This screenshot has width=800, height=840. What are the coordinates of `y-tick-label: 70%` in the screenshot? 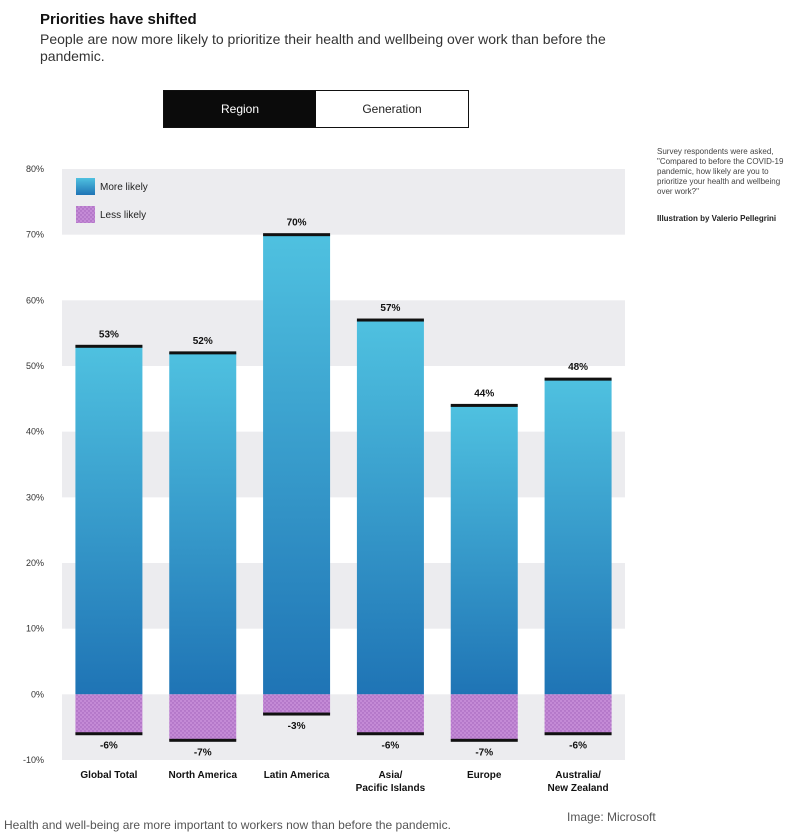 It's located at (35, 235).